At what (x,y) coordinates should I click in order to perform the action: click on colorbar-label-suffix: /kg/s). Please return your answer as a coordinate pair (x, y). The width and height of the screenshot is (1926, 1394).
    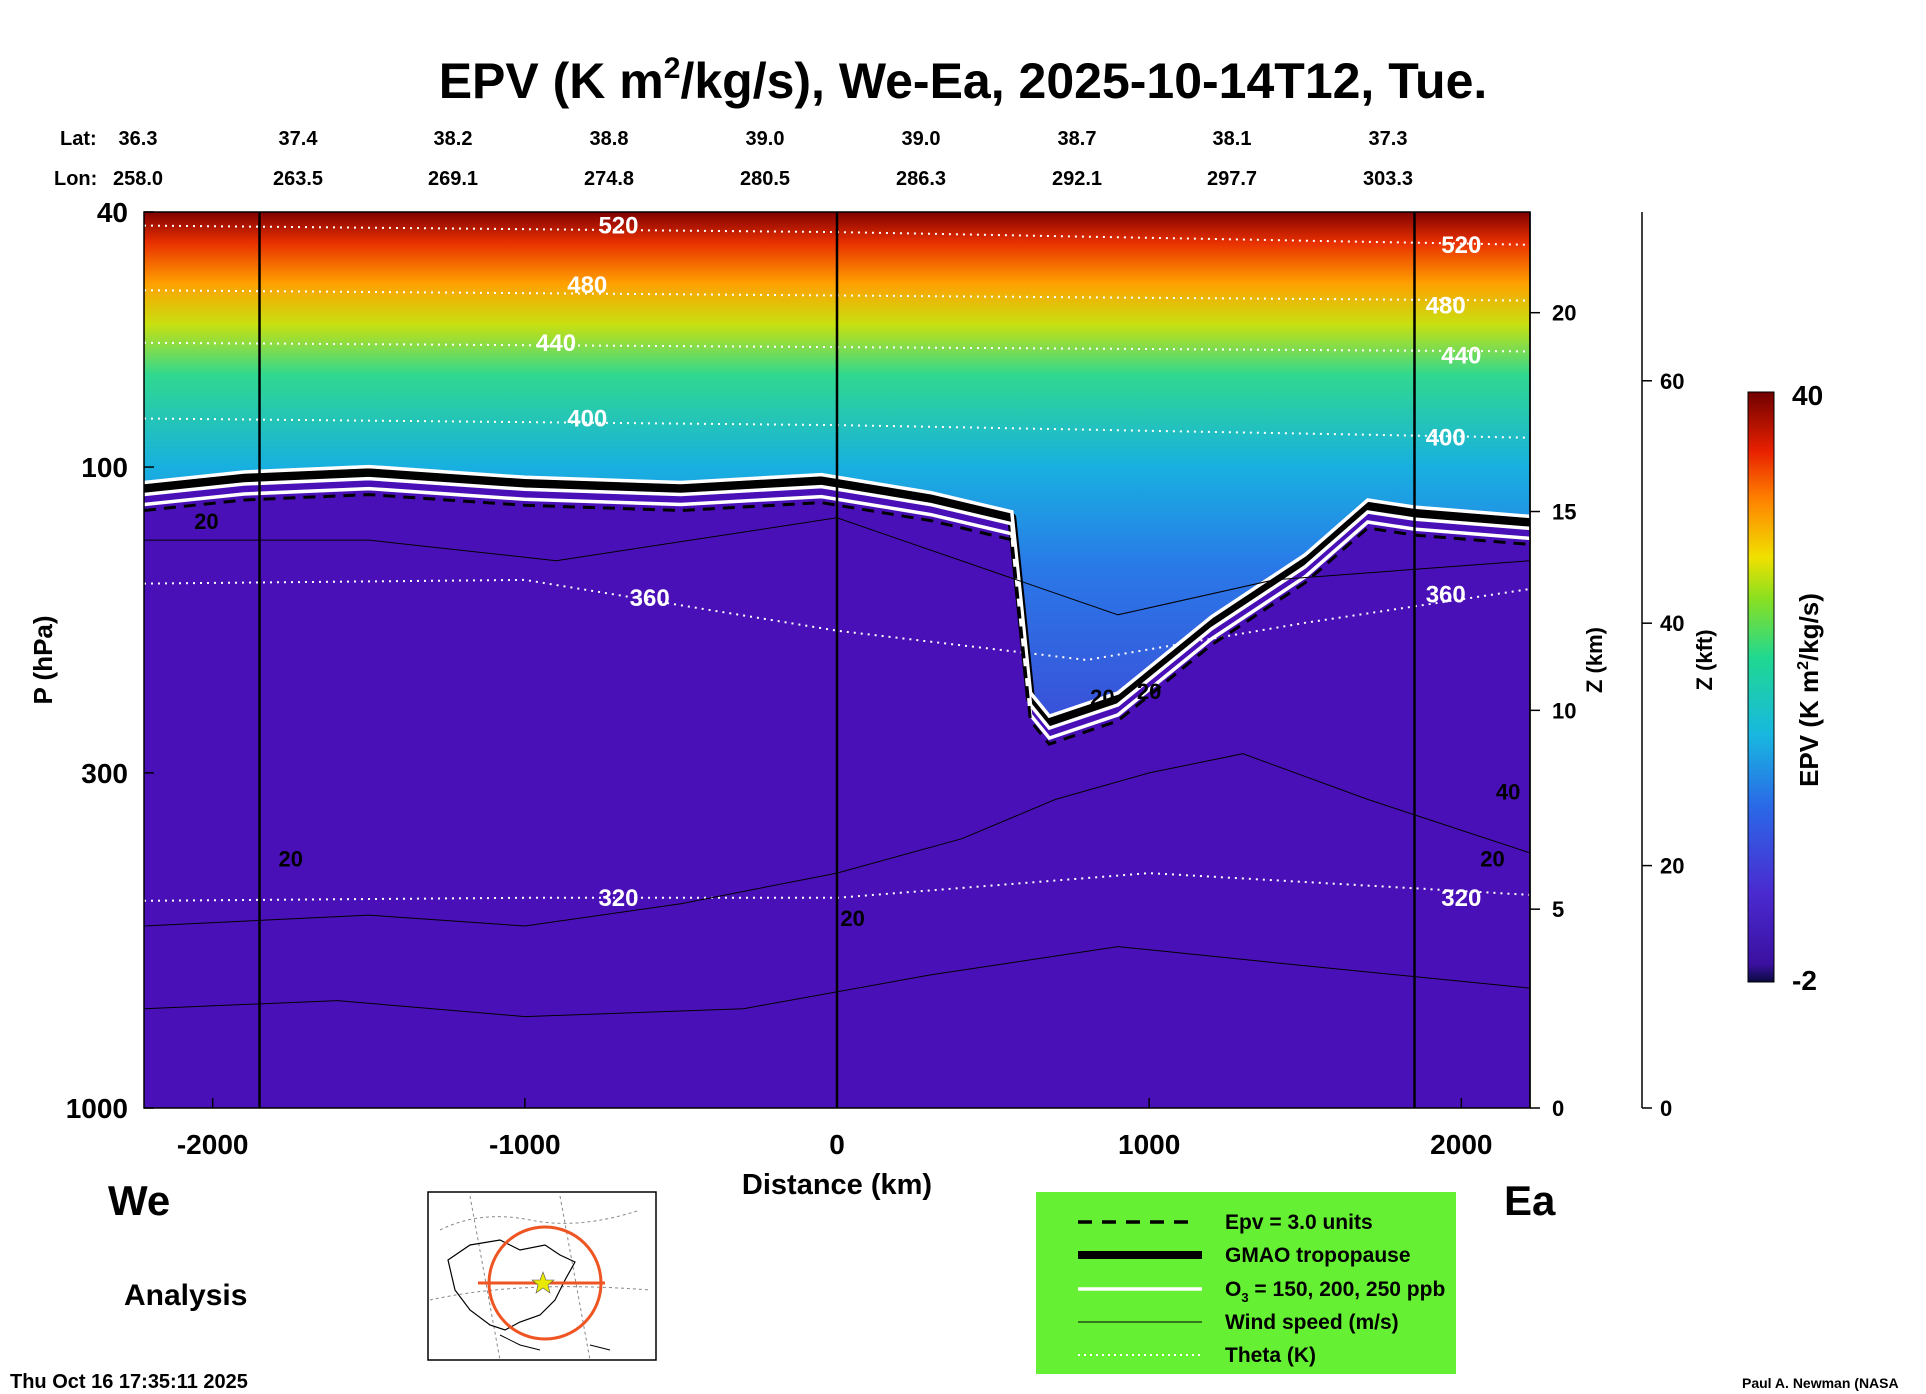
    Looking at the image, I should click on (1809, 627).